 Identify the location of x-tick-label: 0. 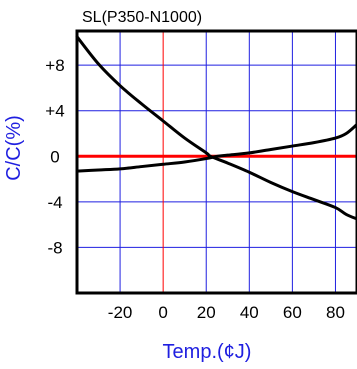
(162, 312).